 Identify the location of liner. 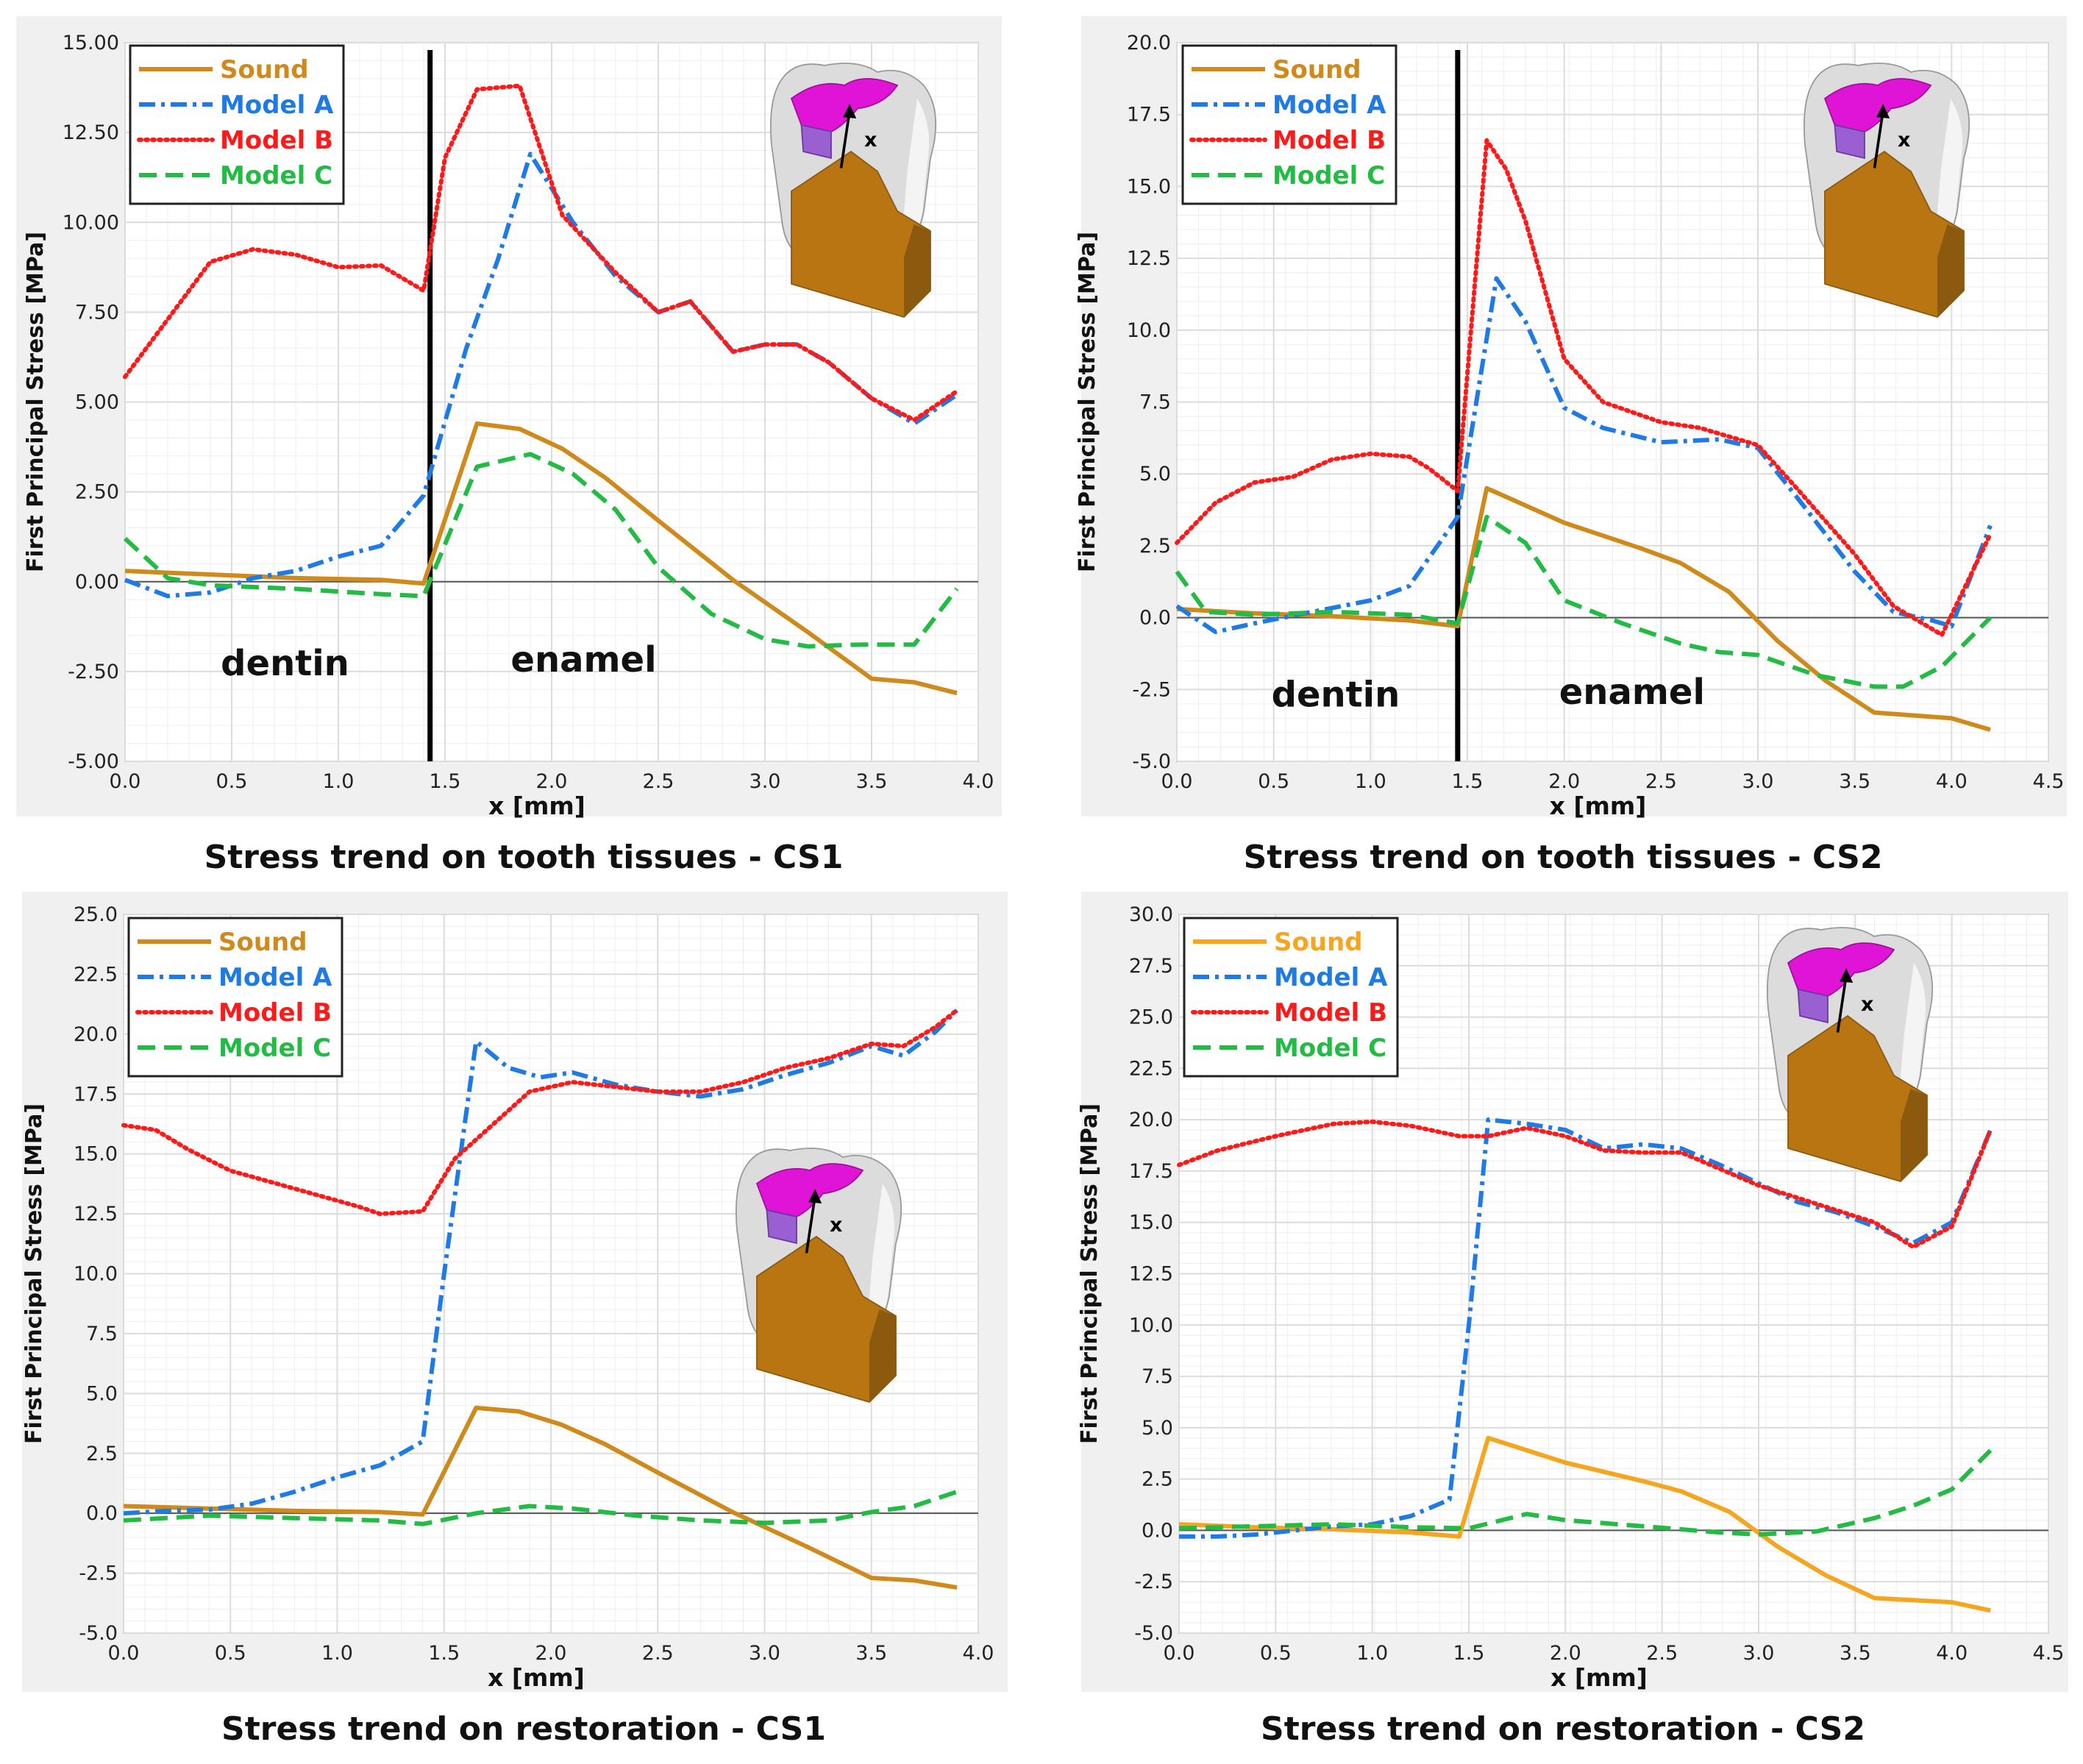
(1849, 142).